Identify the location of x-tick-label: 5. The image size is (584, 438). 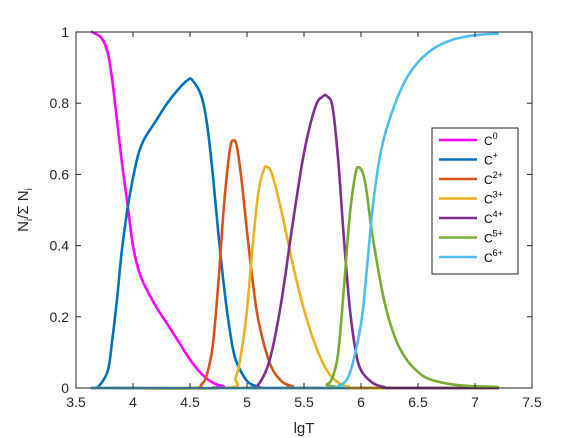
(247, 402).